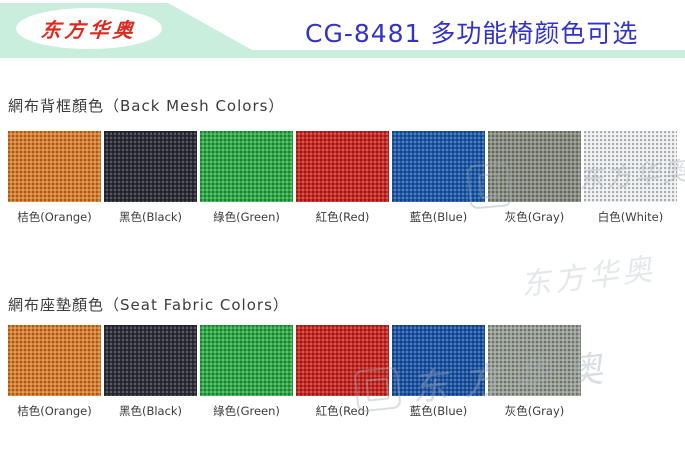 The image size is (685, 460). I want to click on swatch-cell: 白色(White), so click(630, 178).